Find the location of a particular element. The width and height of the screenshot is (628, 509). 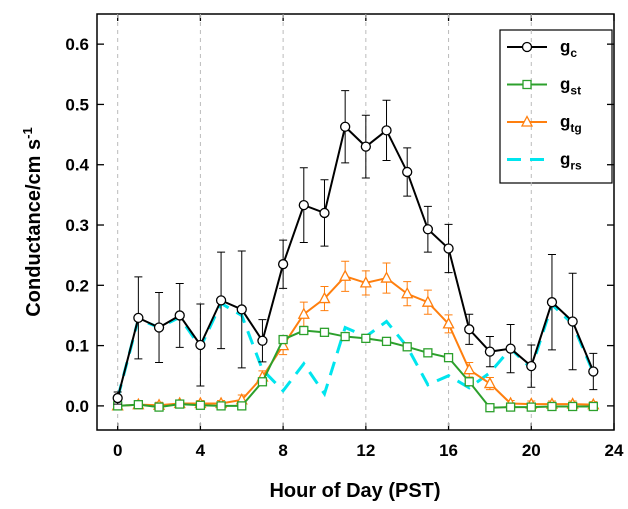

legend-label: gtg is located at coordinates (571, 123).